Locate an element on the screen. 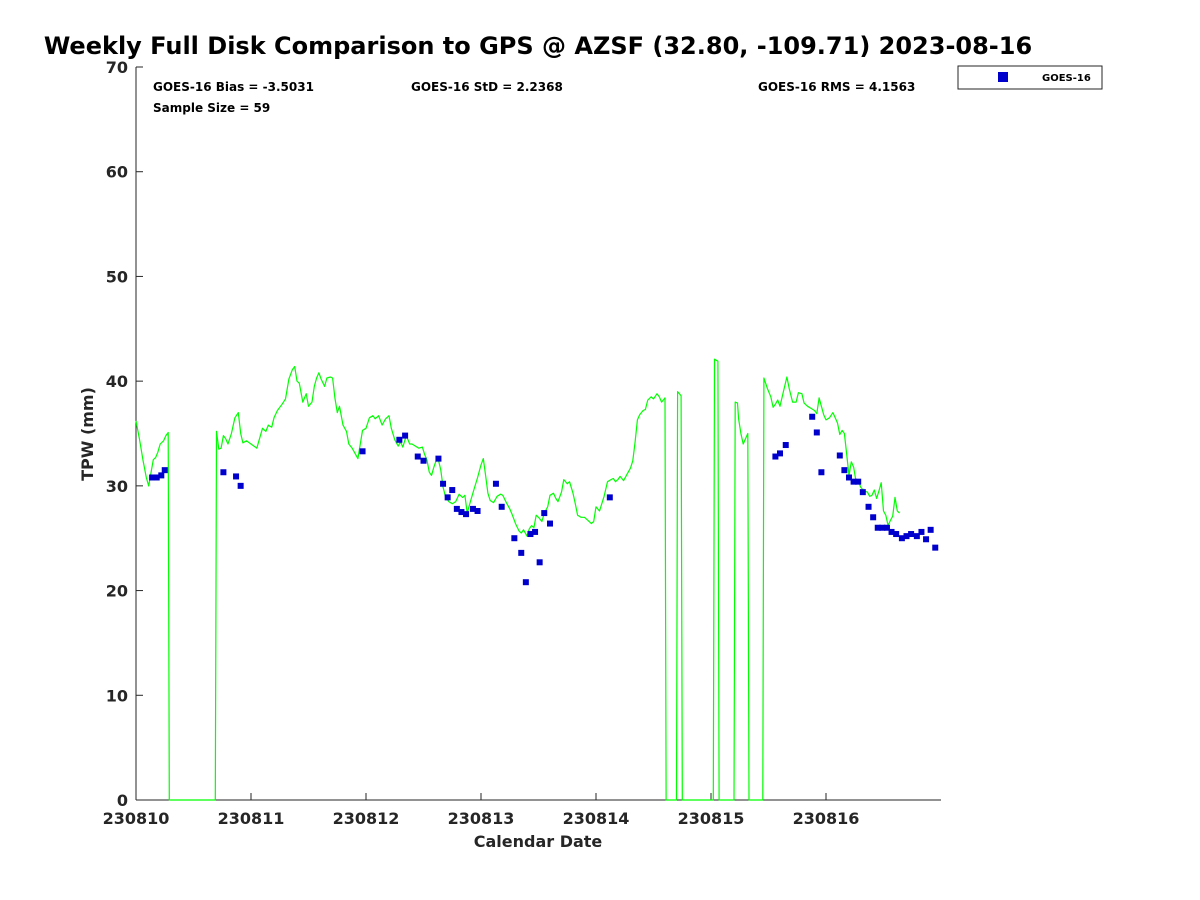 The image size is (1200, 900). x-tick-label: 230814 is located at coordinates (596, 818).